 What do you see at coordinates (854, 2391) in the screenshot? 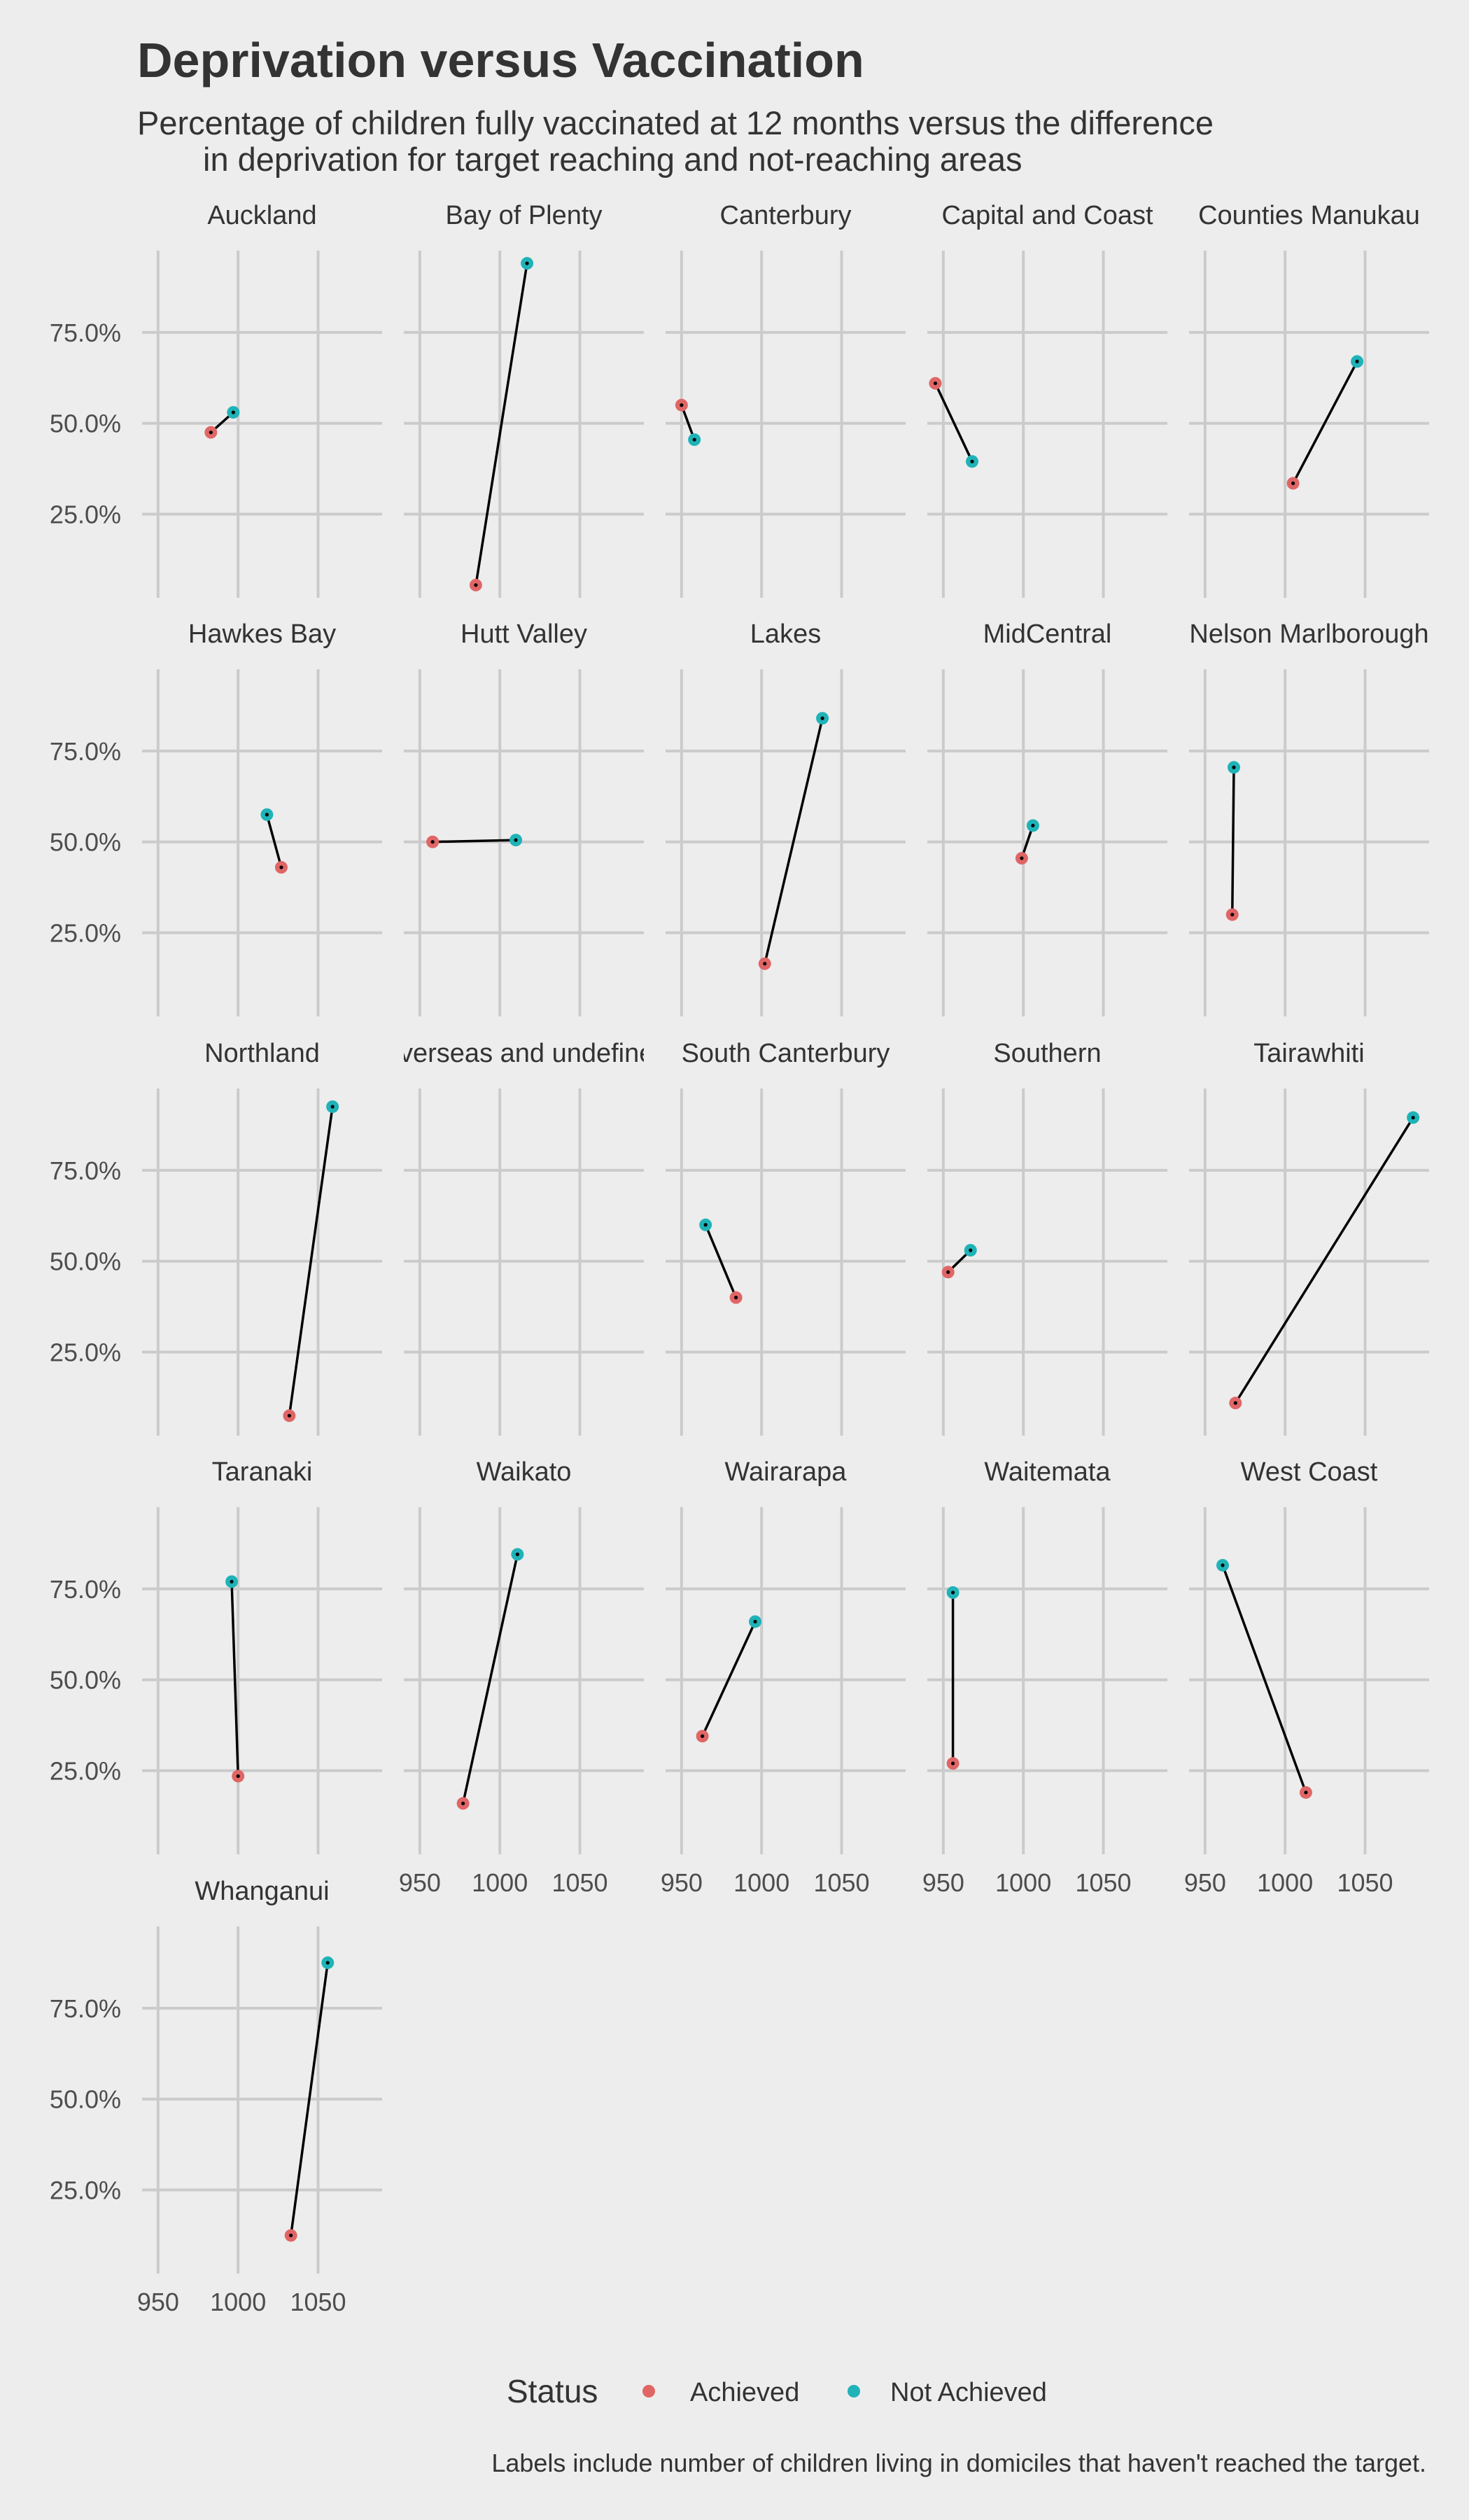
I see `legend-key-not-achieved` at bounding box center [854, 2391].